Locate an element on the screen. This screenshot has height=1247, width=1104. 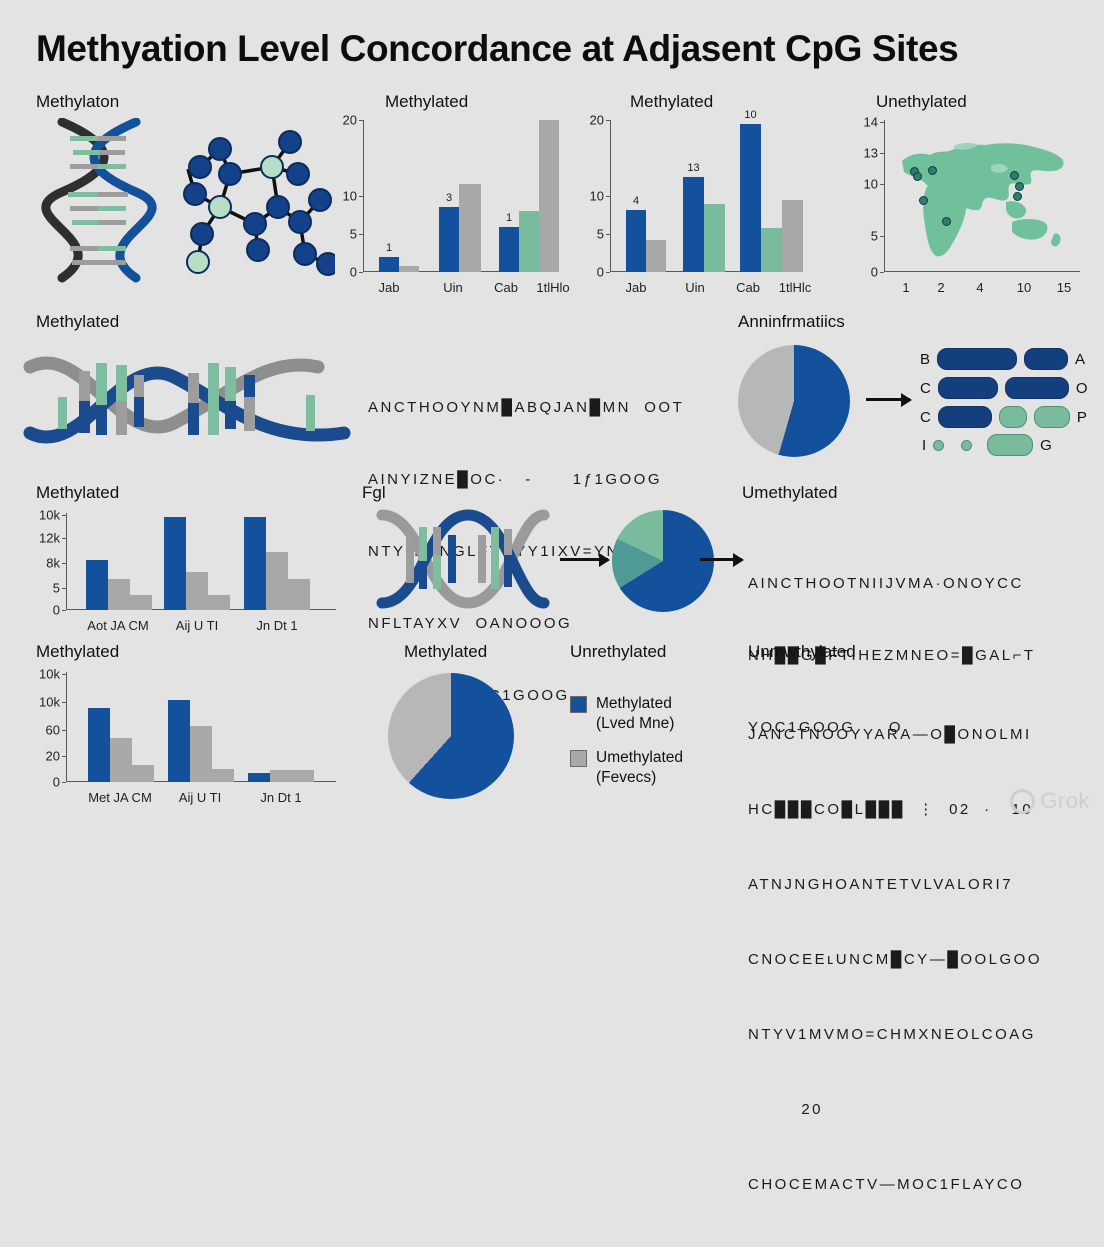
map-panel-title: Unethylated is located at coordinates (921, 101).